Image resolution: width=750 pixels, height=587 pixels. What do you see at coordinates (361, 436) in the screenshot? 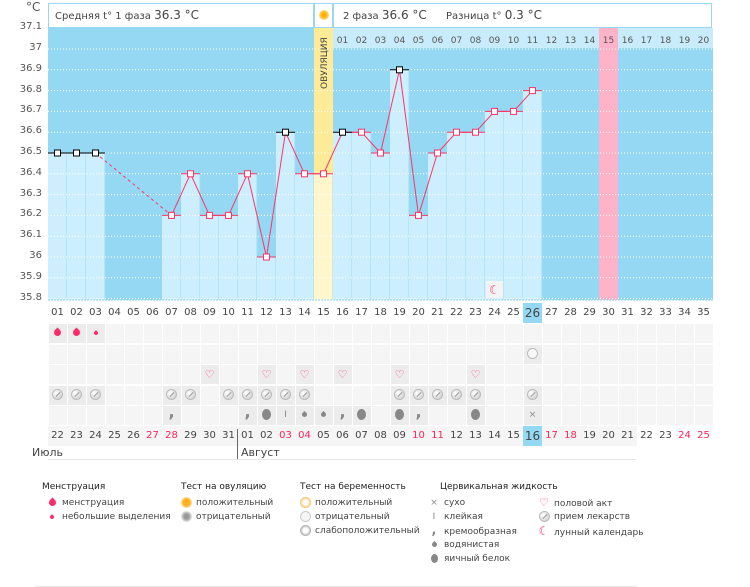
I see `calendar-date: 07` at bounding box center [361, 436].